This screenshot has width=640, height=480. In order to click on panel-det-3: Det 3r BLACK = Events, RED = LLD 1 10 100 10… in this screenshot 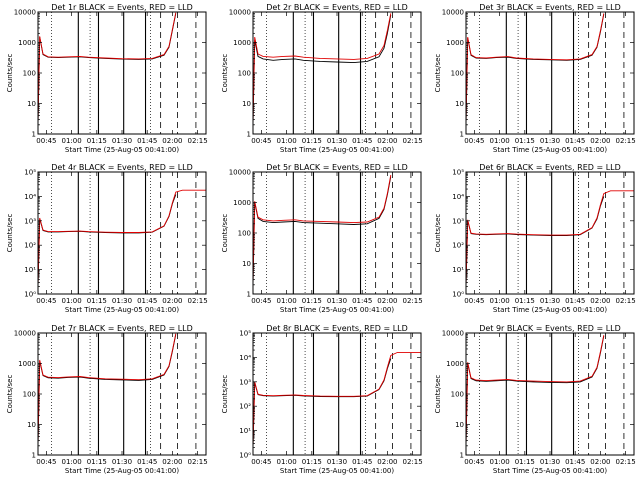, I will do `click(535, 78)`.